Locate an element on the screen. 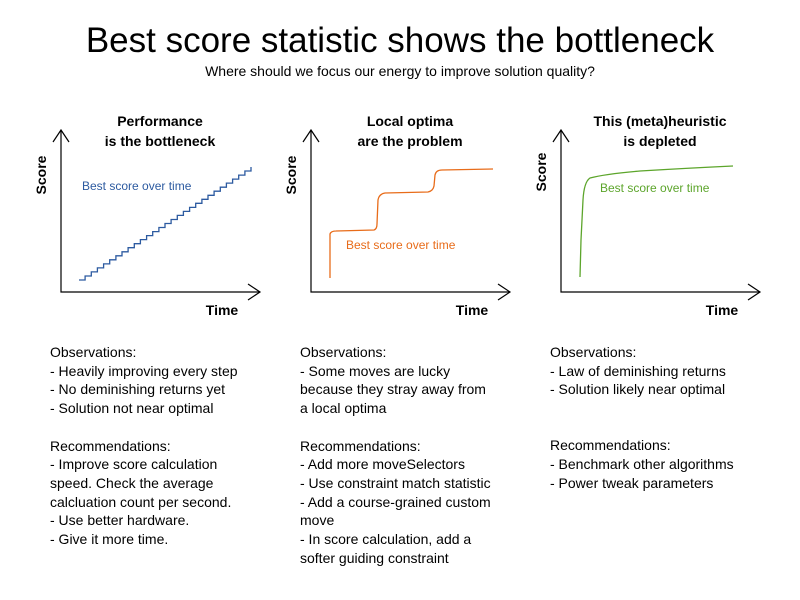 The width and height of the screenshot is (800, 600). panel-2-axes is located at coordinates (407, 214).